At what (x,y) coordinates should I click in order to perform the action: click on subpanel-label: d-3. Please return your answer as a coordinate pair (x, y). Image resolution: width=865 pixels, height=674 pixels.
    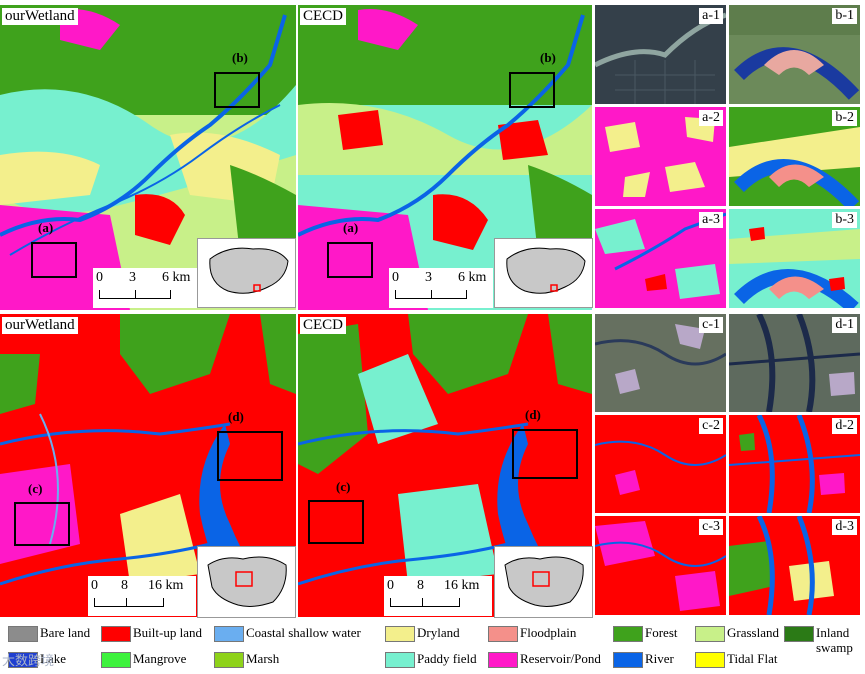
    Looking at the image, I should click on (844, 527).